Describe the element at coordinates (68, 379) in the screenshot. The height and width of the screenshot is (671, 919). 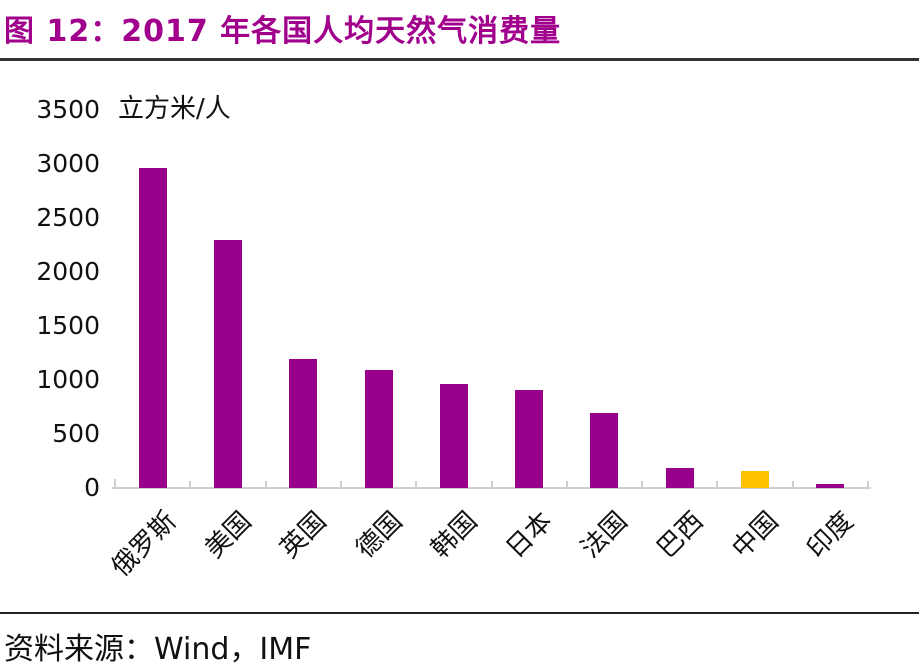
I see `y-tick-label: 1000` at that location.